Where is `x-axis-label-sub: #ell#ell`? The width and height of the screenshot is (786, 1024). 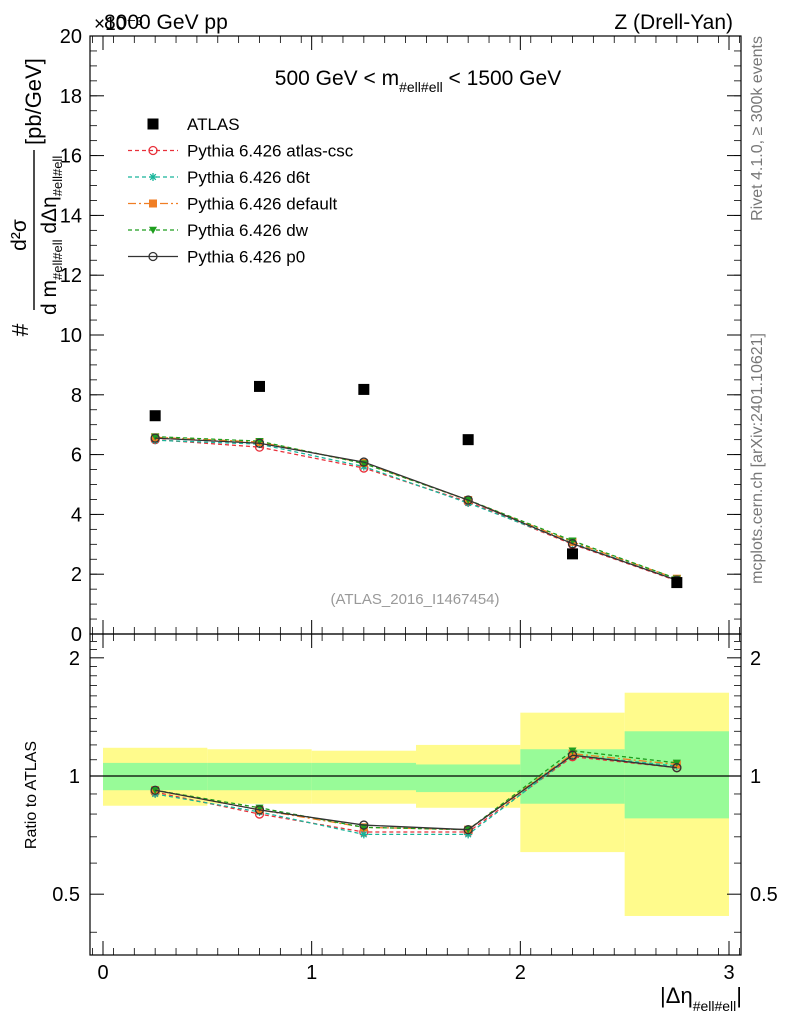
x-axis-label-sub: #ell#ell is located at coordinates (715, 1006).